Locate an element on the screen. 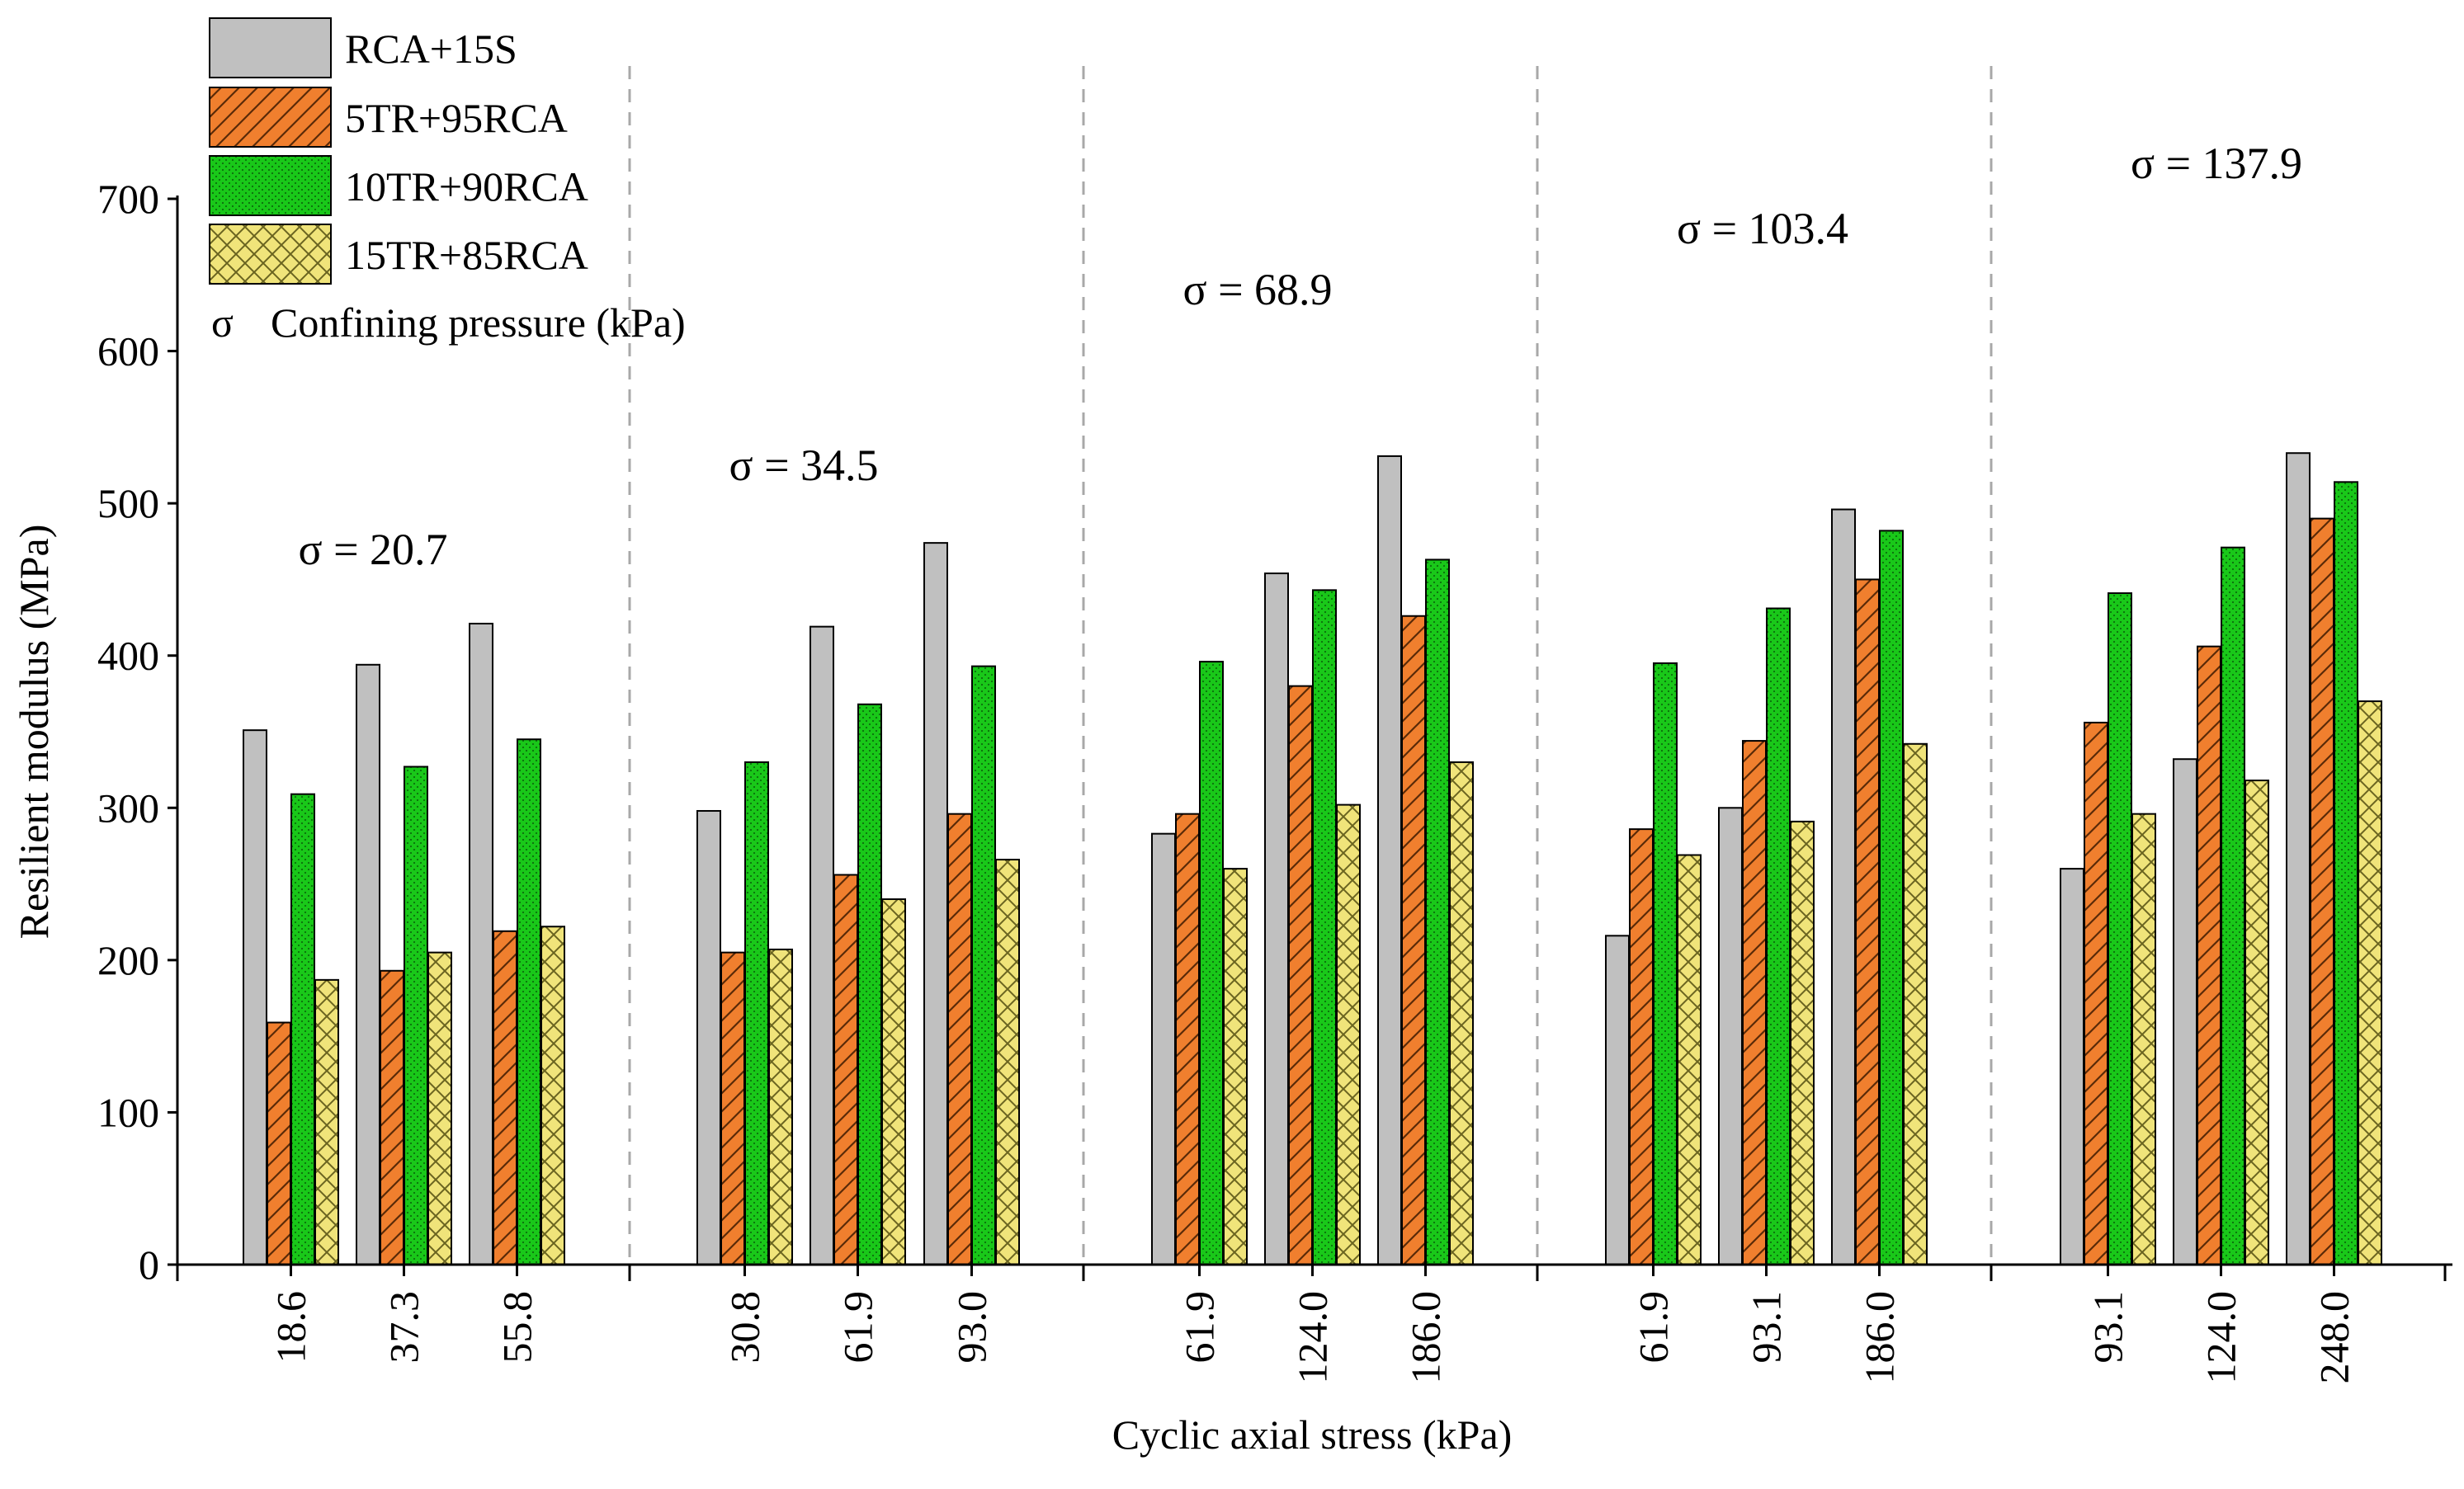  legend-swatch-15tr-85rca is located at coordinates (270, 255).